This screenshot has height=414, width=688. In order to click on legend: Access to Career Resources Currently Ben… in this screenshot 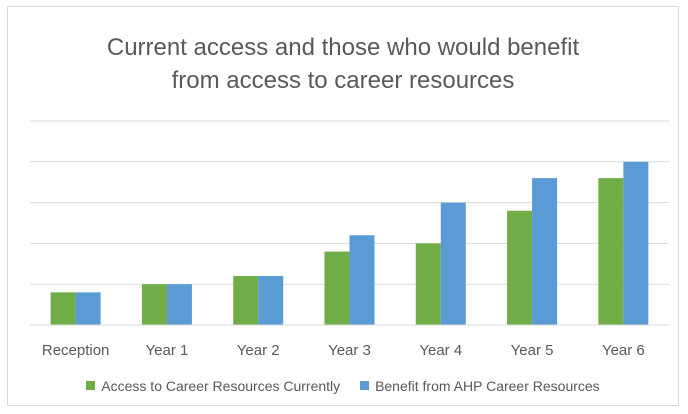, I will do `click(343, 385)`.